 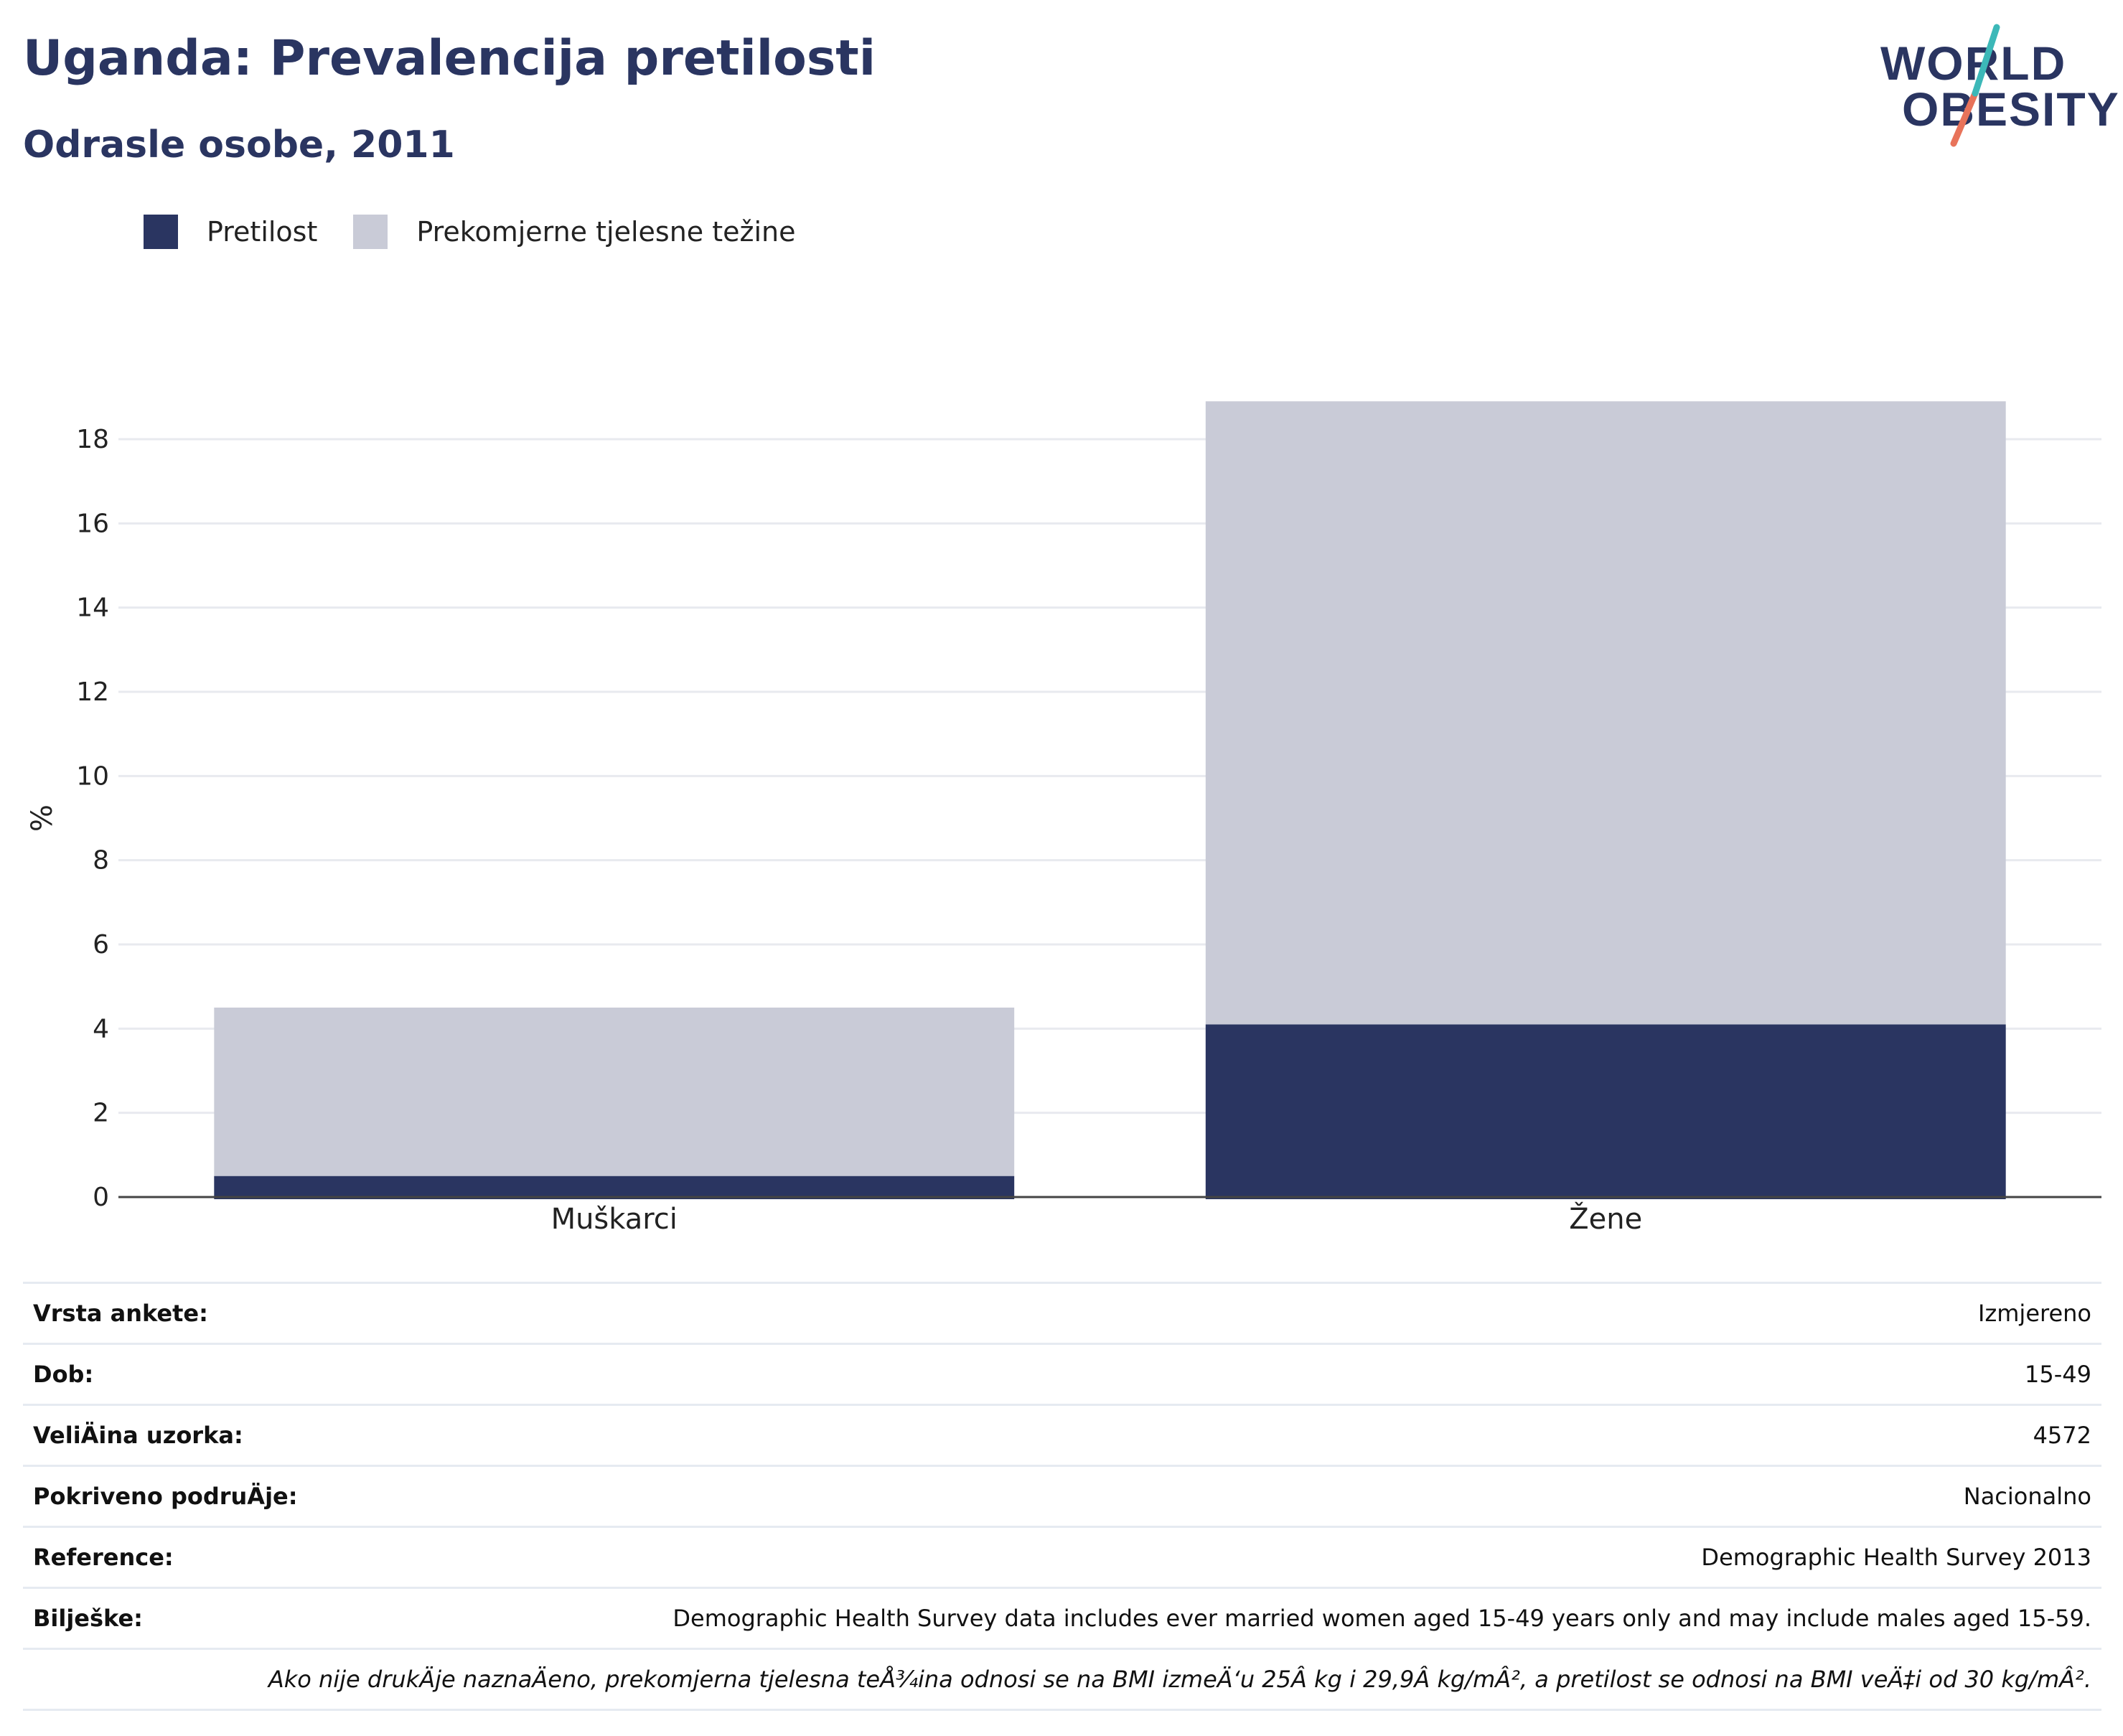 What do you see at coordinates (2058, 1374) in the screenshot?
I see `info-value: 15-49` at bounding box center [2058, 1374].